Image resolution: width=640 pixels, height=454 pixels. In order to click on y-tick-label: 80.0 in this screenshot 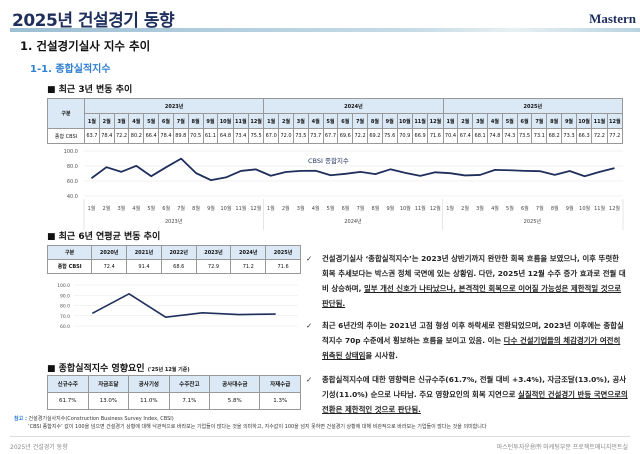, I will do `click(65, 307)`.